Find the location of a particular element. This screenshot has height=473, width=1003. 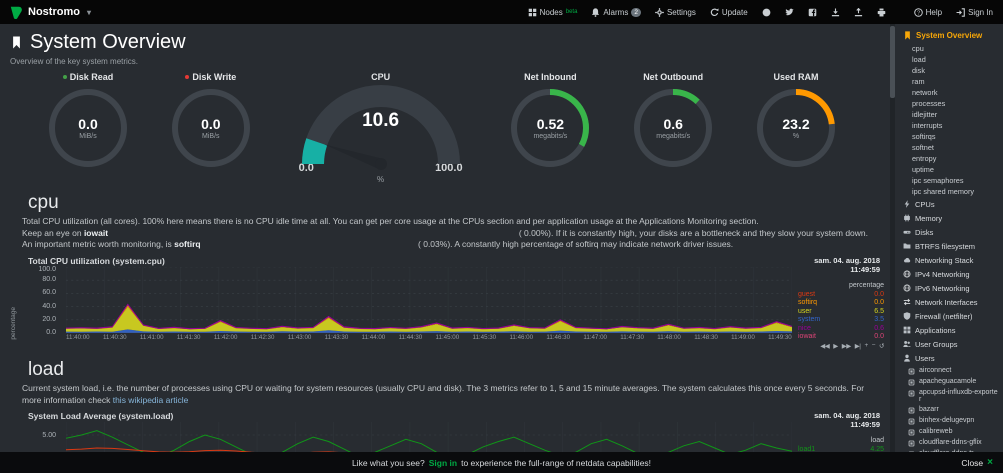

gauge-cpu: CPU 10.6 0.0 100.0% is located at coordinates (381, 128).